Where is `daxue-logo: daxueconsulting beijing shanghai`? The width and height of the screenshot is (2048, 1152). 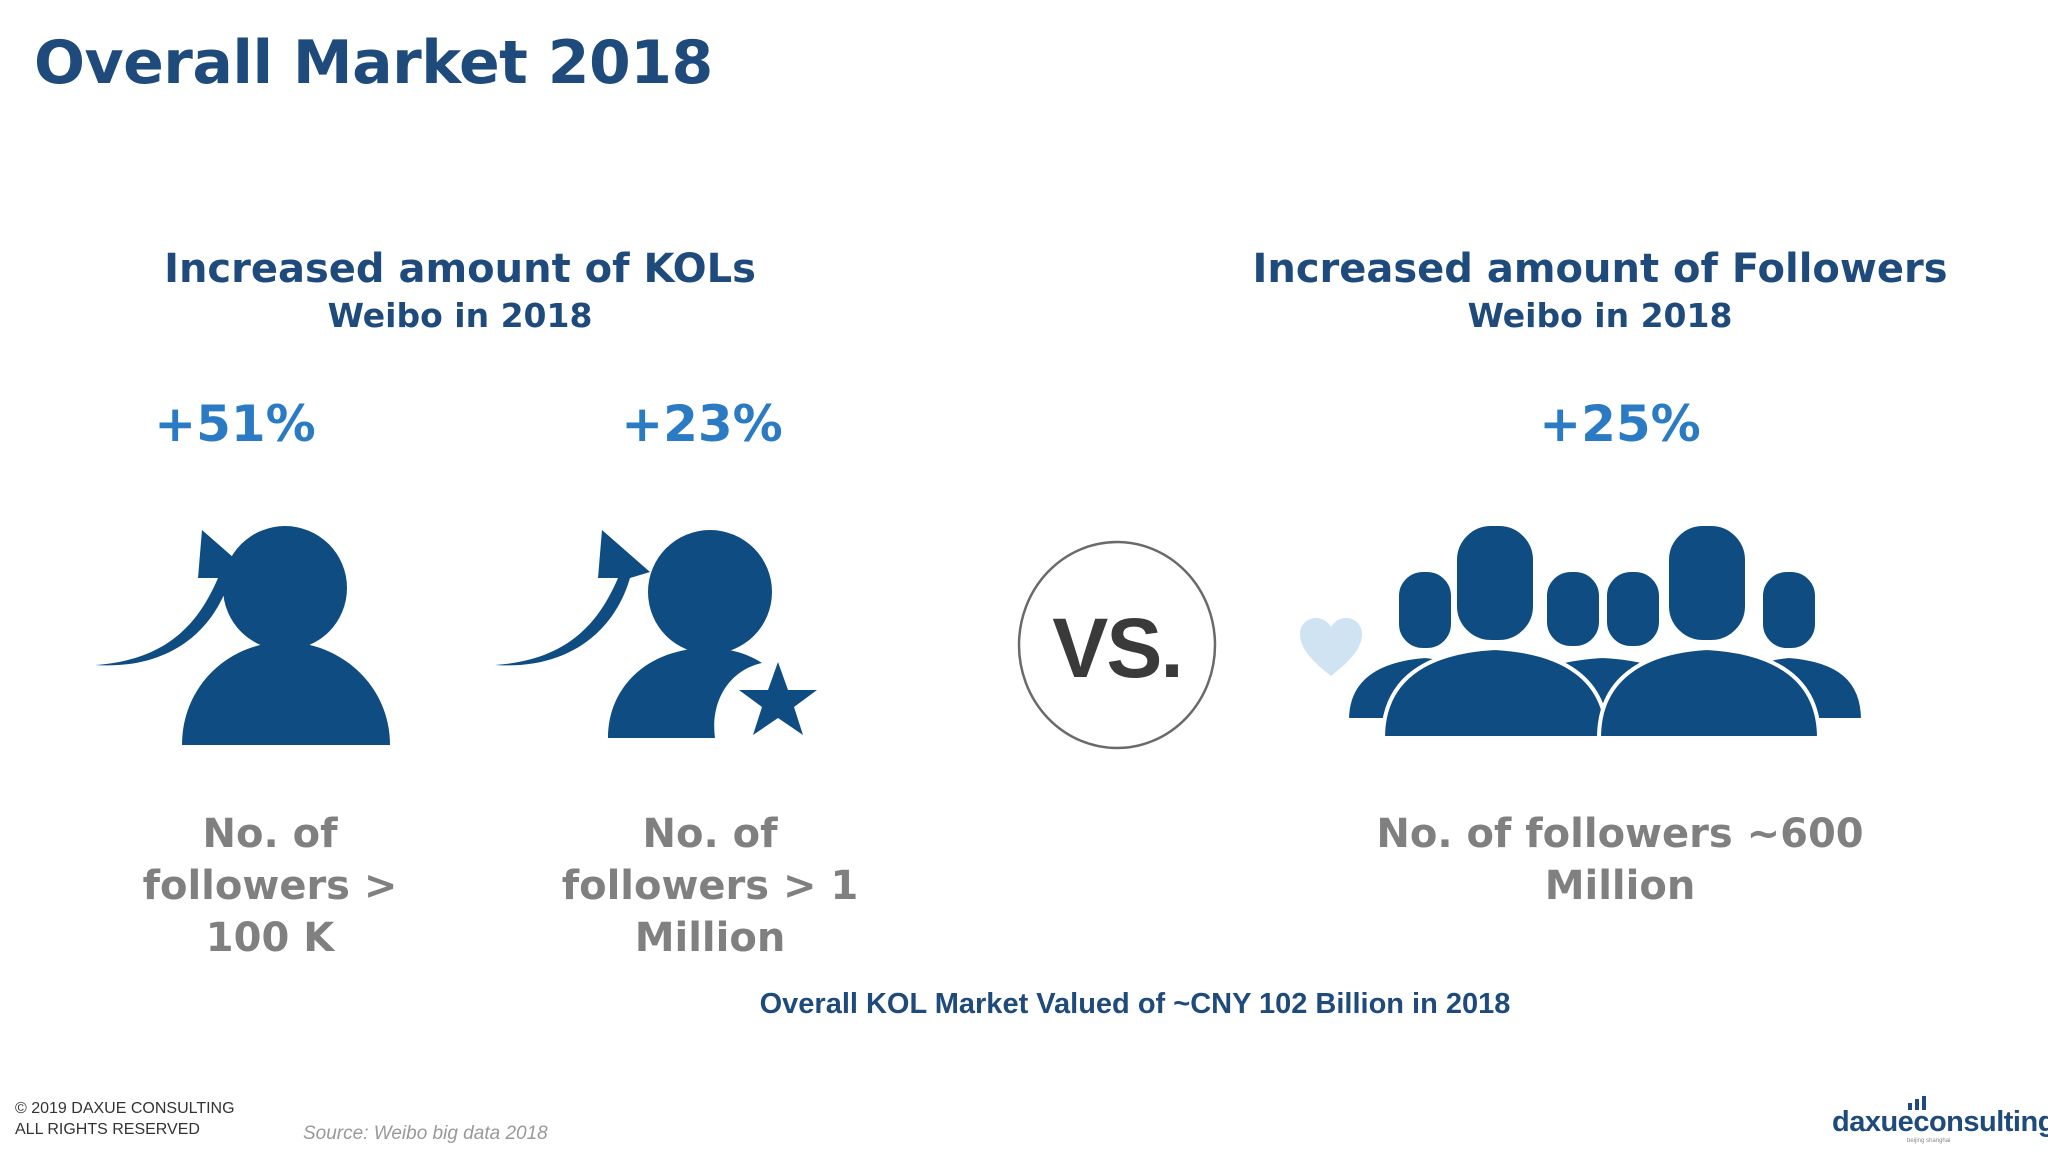 daxue-logo: daxueconsulting beijing shanghai is located at coordinates (1940, 1121).